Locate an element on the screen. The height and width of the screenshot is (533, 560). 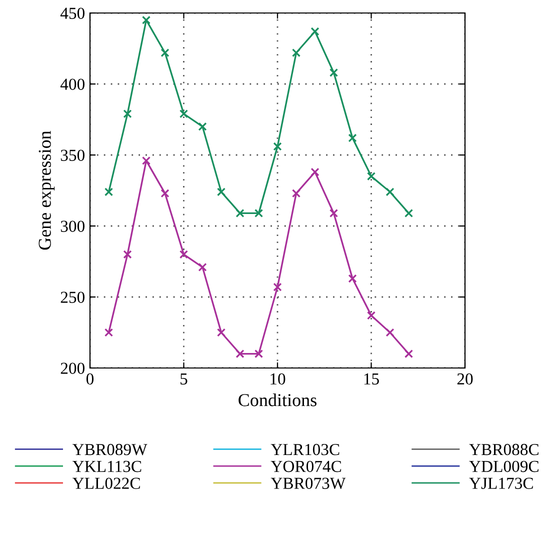
legend-label: YBR088C is located at coordinates (503, 450).